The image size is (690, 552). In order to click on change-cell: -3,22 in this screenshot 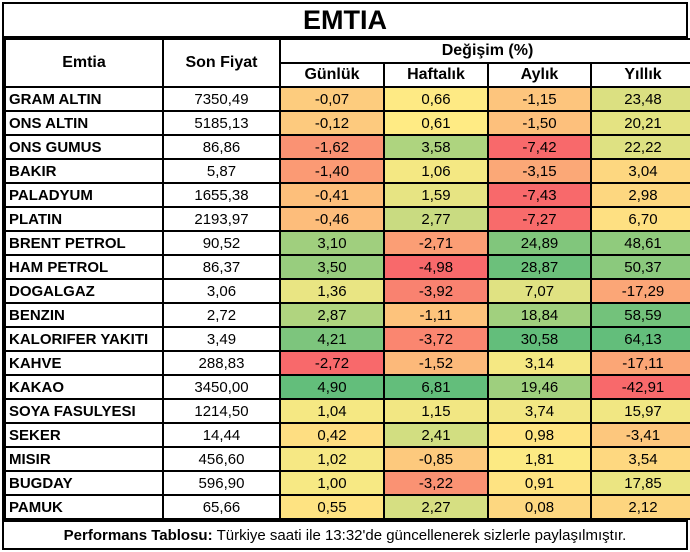, I will do `click(436, 483)`.